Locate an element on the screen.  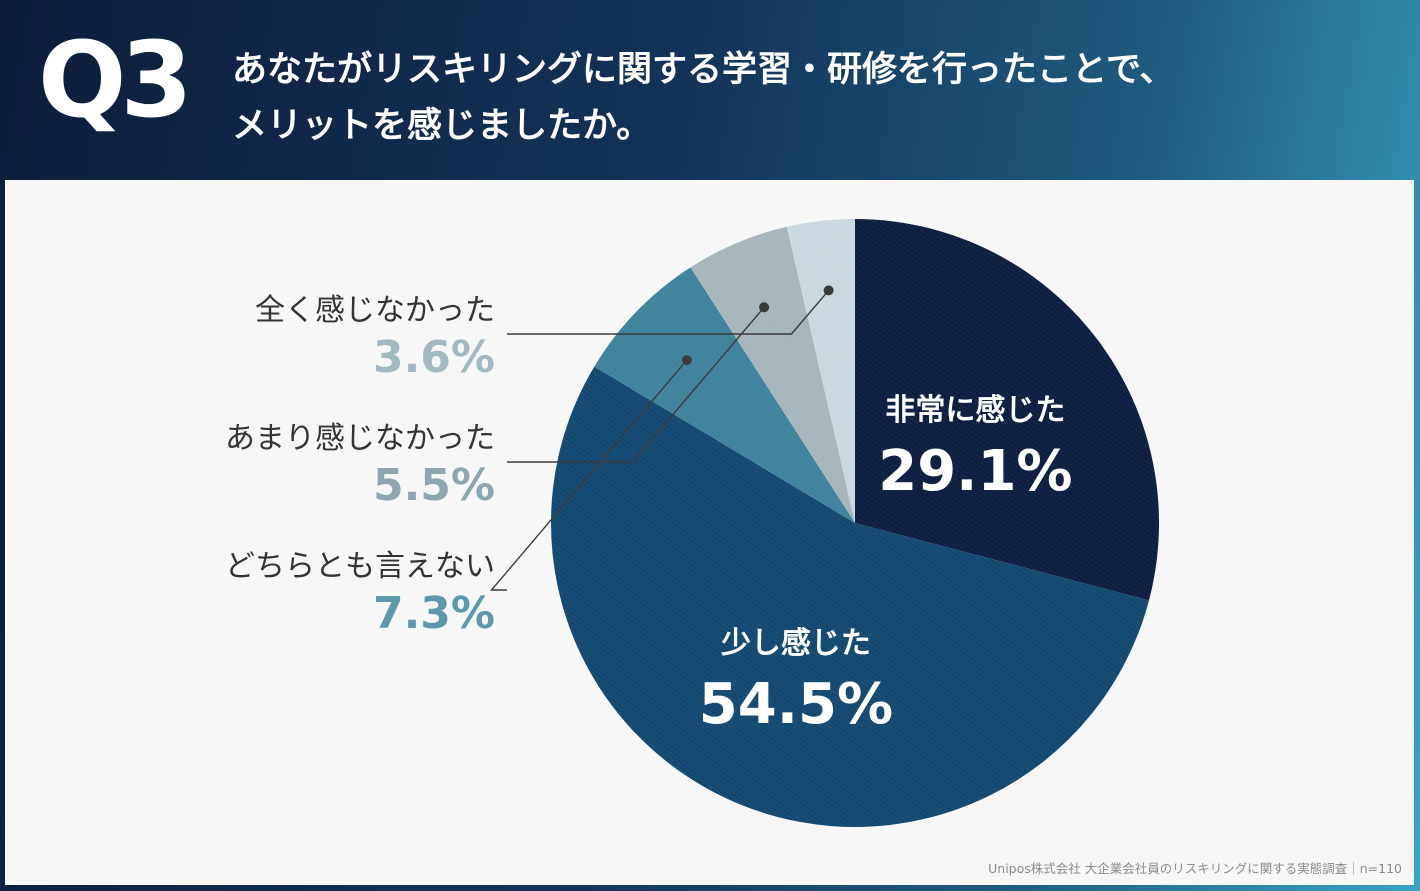
callout-label: あまり感じなかった is located at coordinates (360, 438).